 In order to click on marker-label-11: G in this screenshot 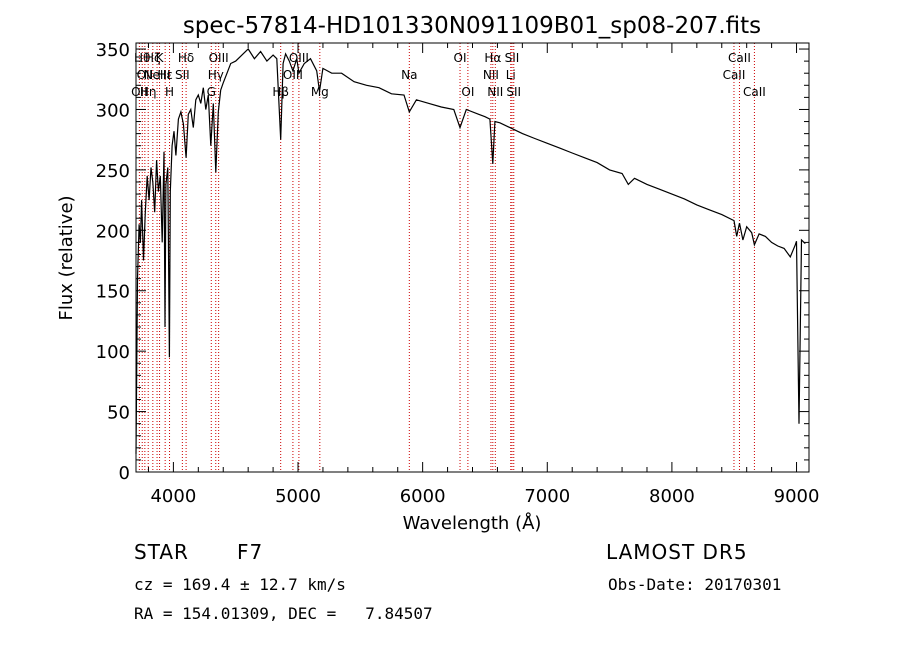, I will do `click(211, 92)`.